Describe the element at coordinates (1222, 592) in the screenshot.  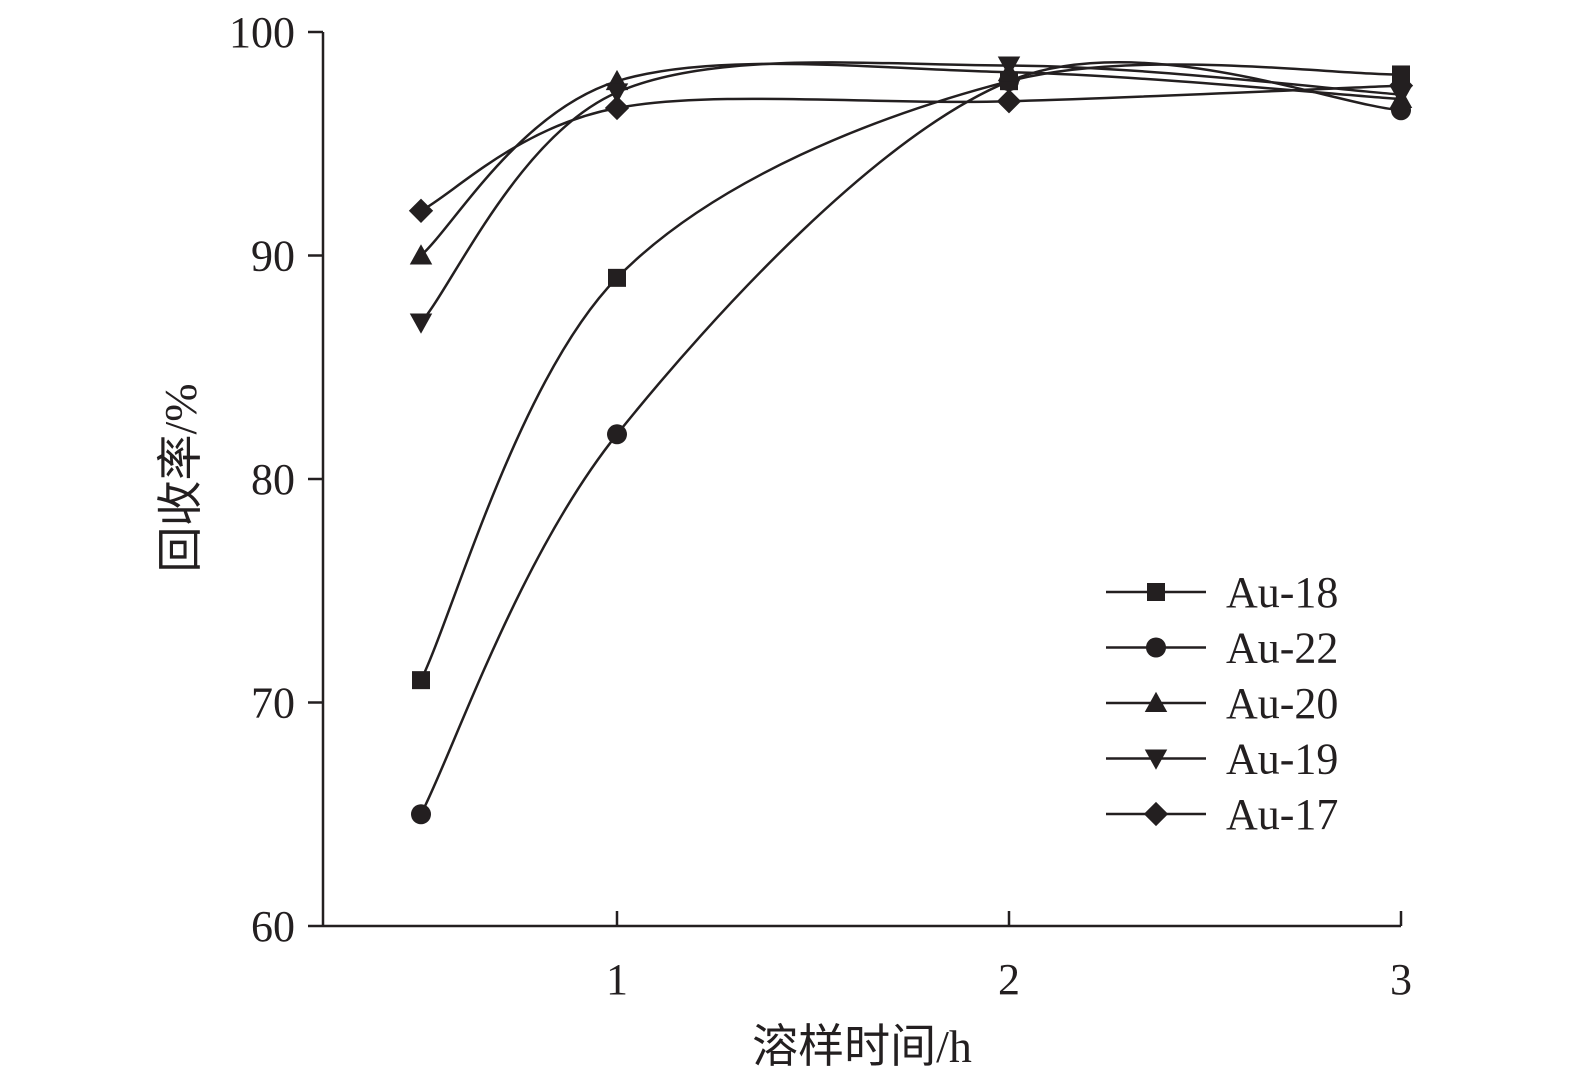
I see `legend-item: Au-18` at that location.